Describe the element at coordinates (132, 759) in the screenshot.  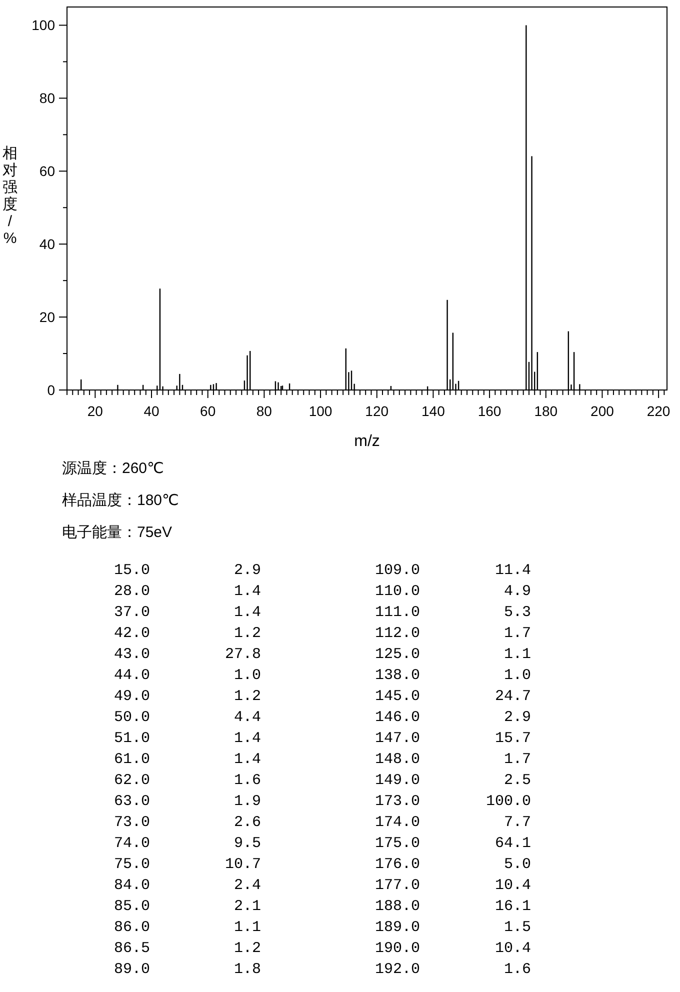
I see `category-label: 61.0` at that location.